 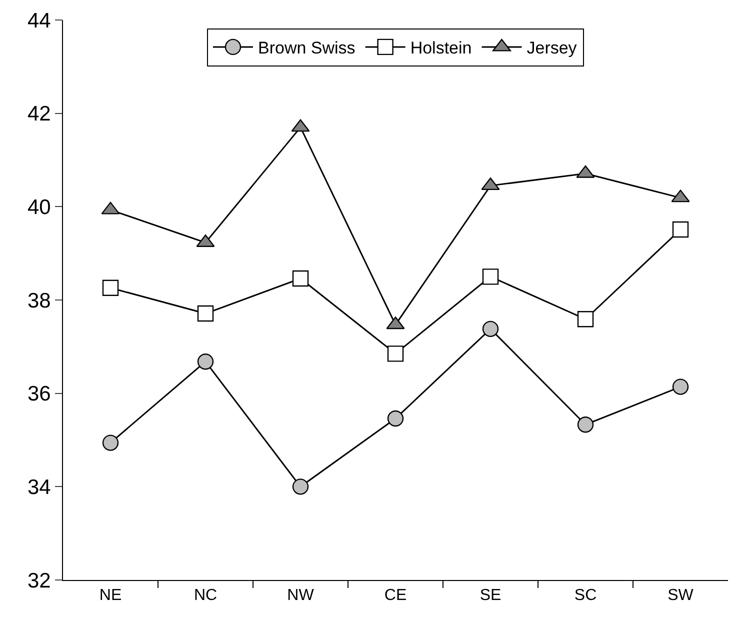 I want to click on y-tick-label: 32, so click(x=39, y=580).